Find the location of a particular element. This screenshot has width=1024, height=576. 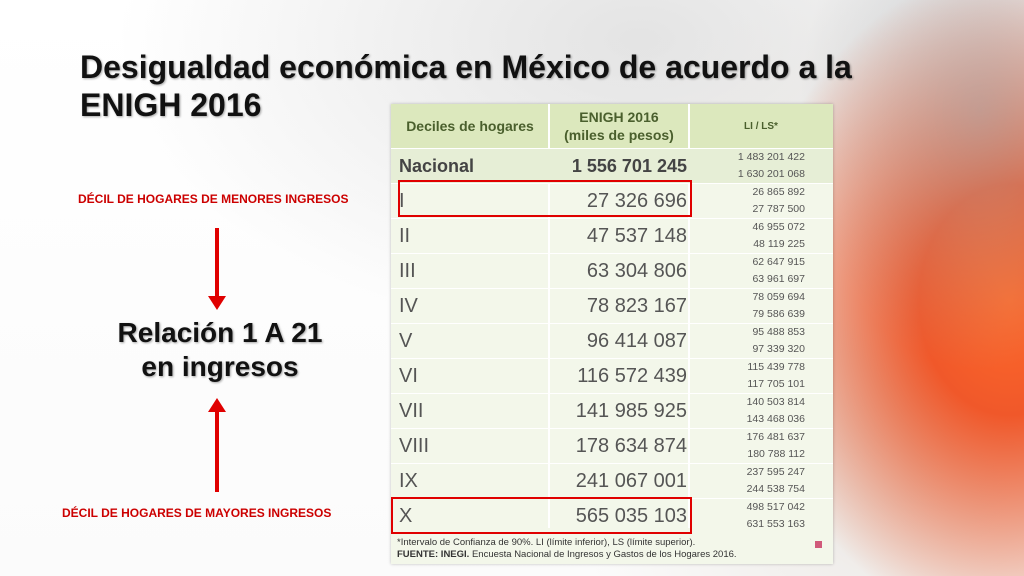

decile-cell: III is located at coordinates (407, 271).